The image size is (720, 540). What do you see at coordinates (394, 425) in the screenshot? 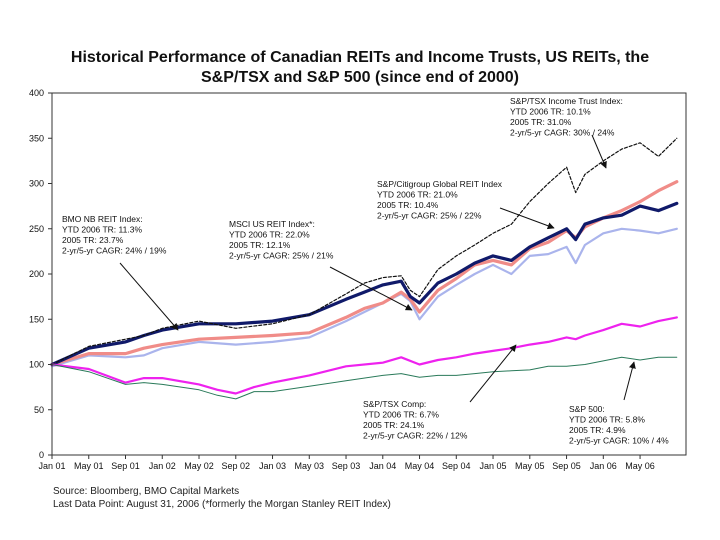
I see `annotation-line: 2005 TR: 24.1%` at bounding box center [394, 425].